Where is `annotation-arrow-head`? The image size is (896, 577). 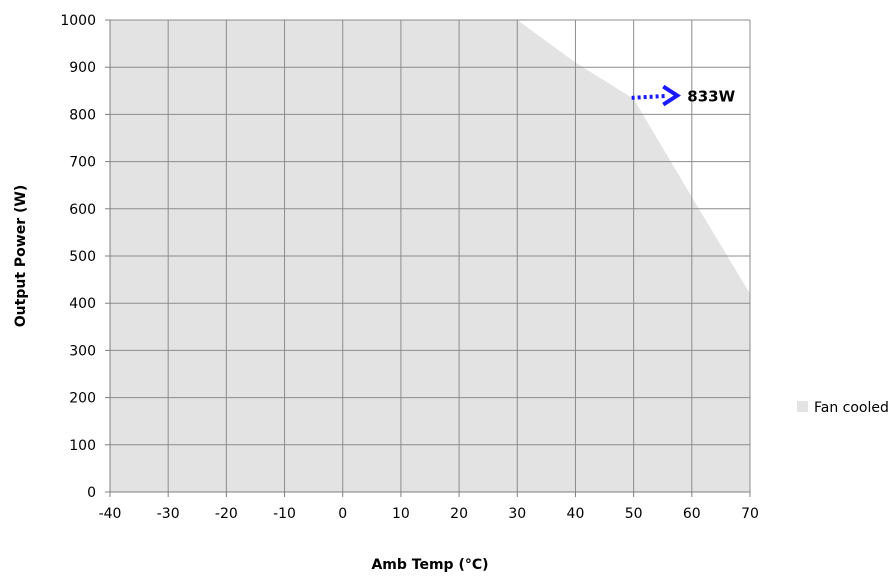
annotation-arrow-head is located at coordinates (671, 95).